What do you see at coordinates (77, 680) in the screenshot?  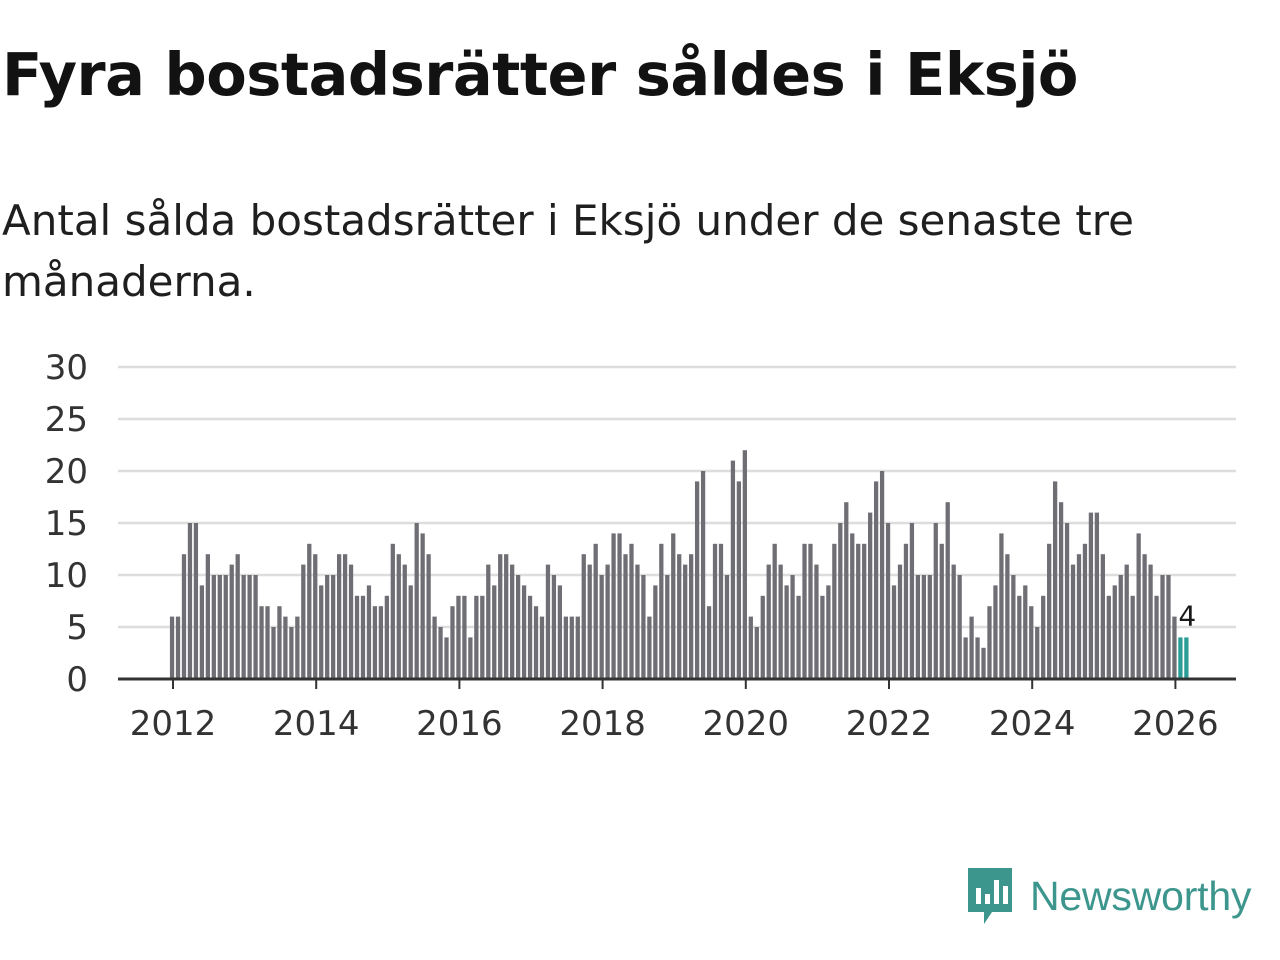 I see `y-tick-label: 0` at bounding box center [77, 680].